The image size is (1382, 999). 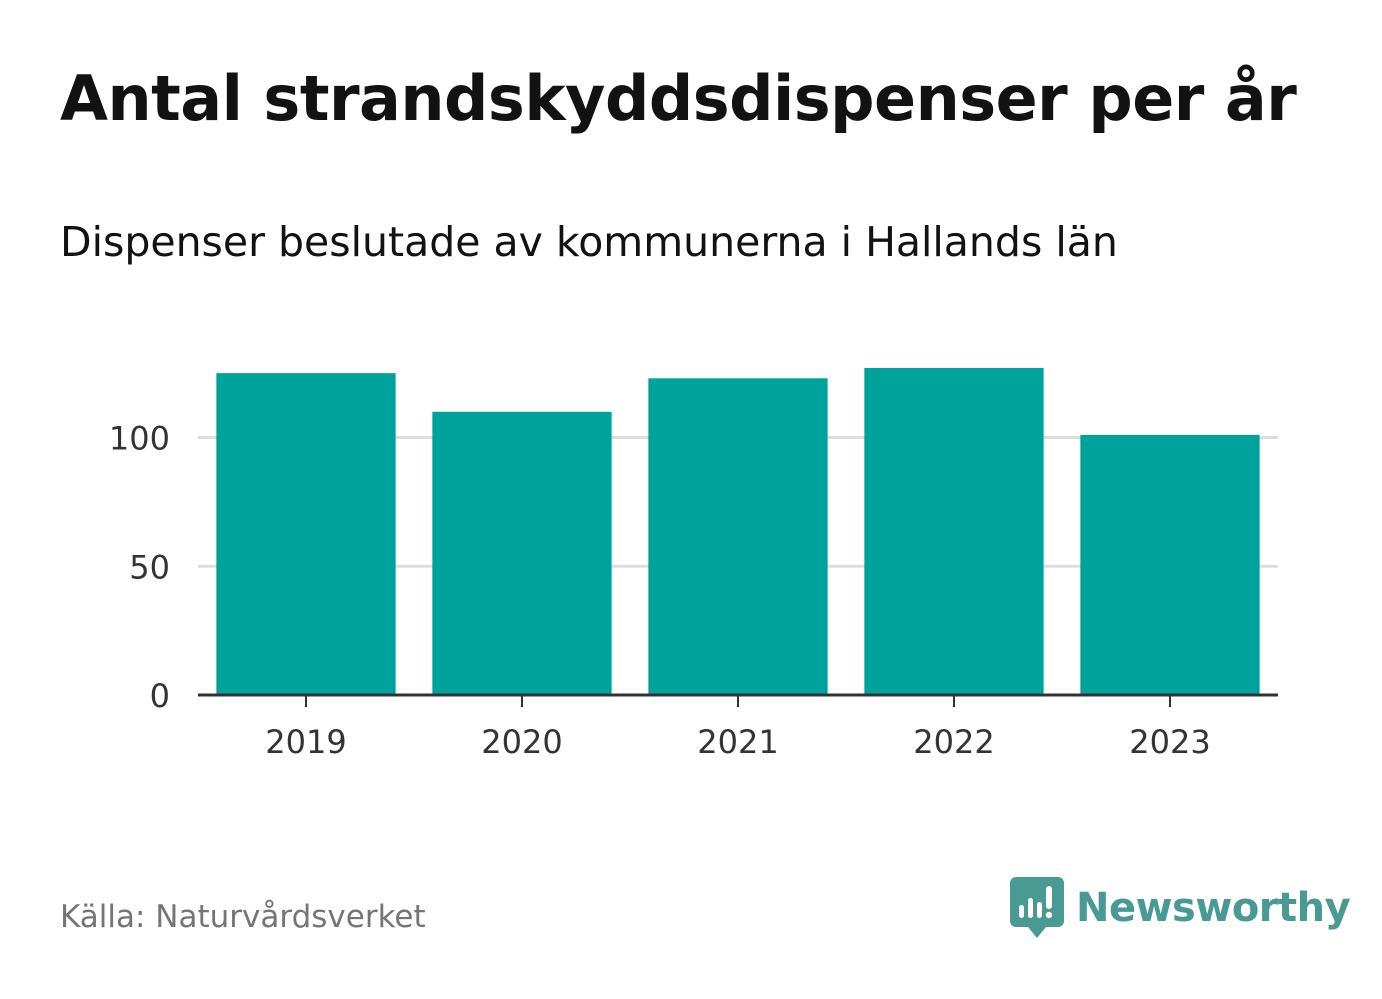 I want to click on newsworthy-logo: Newsworthy, so click(x=1180, y=908).